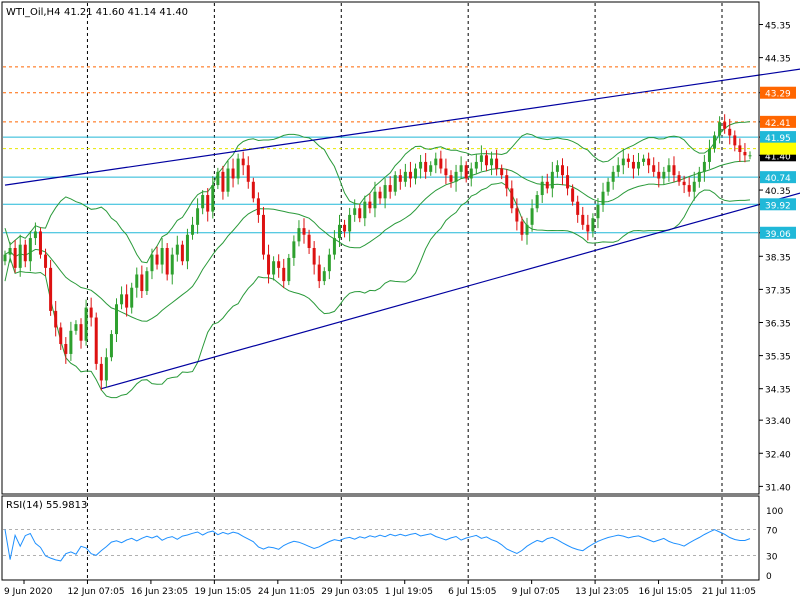 The height and width of the screenshot is (604, 800). I want to click on time-tick-label: 13 Jul 23:05, so click(602, 592).